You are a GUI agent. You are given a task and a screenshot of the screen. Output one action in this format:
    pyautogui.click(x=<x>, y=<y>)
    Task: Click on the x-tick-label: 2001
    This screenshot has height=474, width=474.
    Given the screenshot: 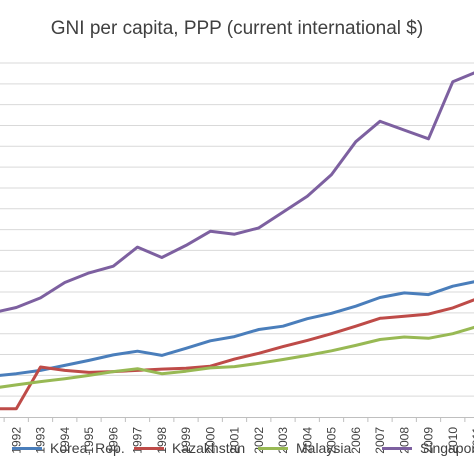 What is the action you would take?
    pyautogui.click(x=235, y=440)
    